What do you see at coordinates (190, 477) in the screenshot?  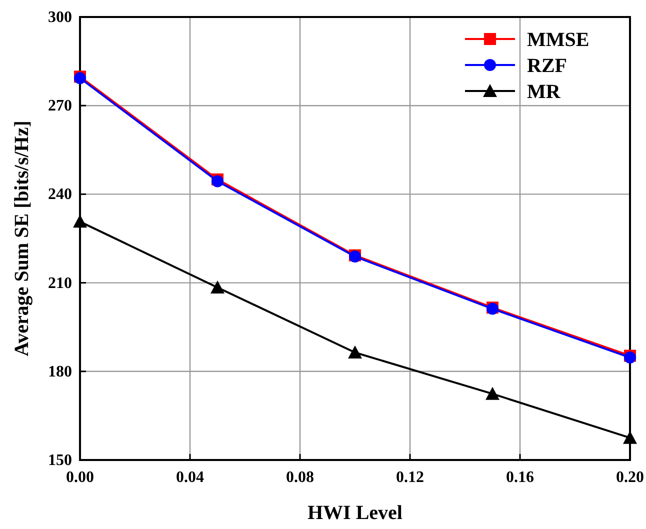 I see `x-tick-label: 0.04` at bounding box center [190, 477].